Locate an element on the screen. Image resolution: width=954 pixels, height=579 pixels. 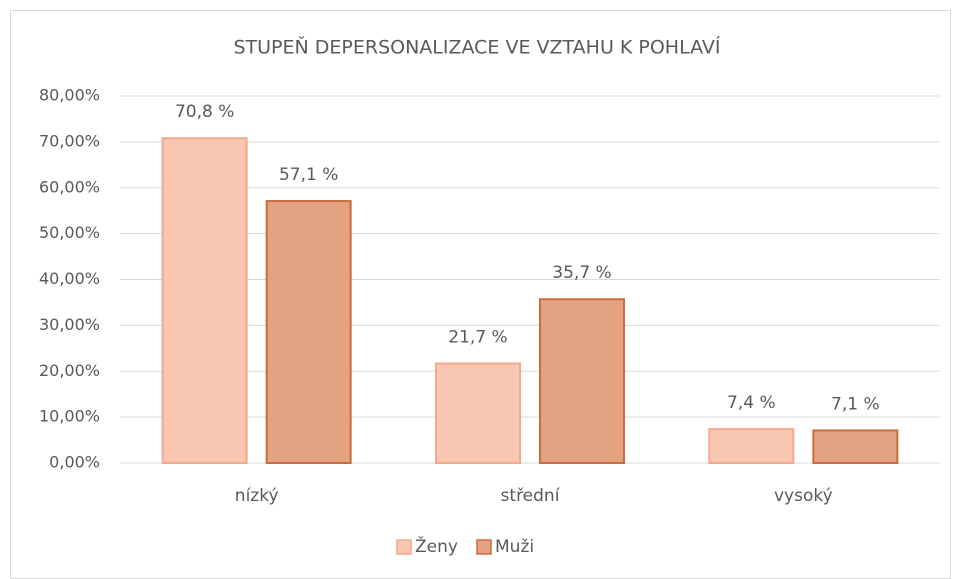
data-label: 21,7 % is located at coordinates (477, 337).